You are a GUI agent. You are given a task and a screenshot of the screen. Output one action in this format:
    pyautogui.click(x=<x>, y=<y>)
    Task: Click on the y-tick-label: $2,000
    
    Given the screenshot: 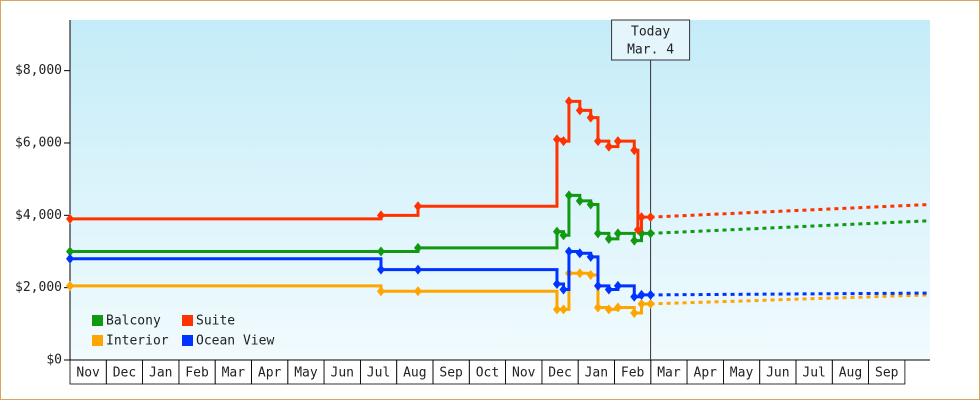 What is the action you would take?
    pyautogui.click(x=38, y=287)
    